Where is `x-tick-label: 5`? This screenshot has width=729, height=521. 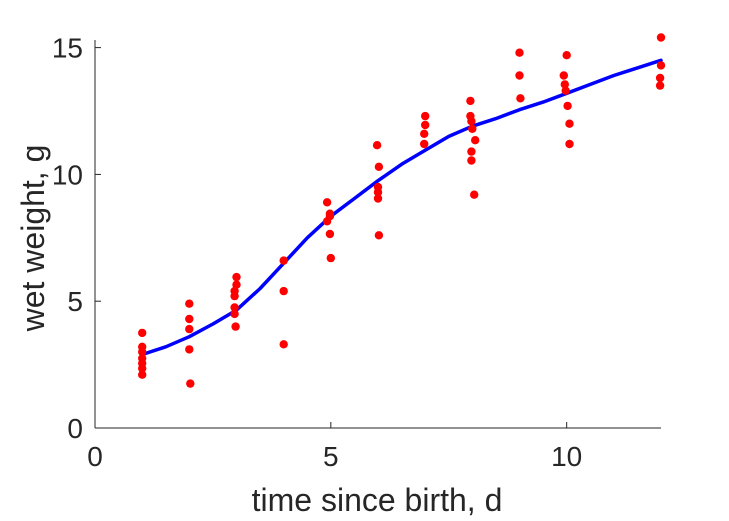 x-tick-label: 5 is located at coordinates (331, 456).